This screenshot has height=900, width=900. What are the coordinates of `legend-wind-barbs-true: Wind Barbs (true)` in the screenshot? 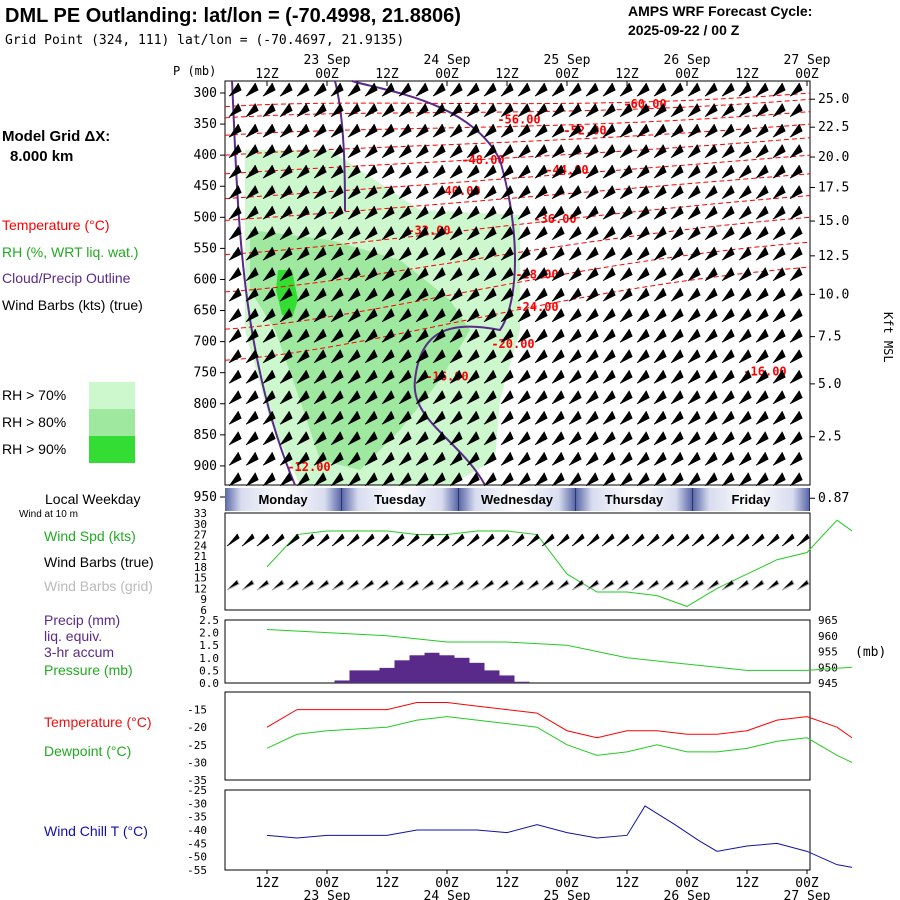 It's located at (99, 562).